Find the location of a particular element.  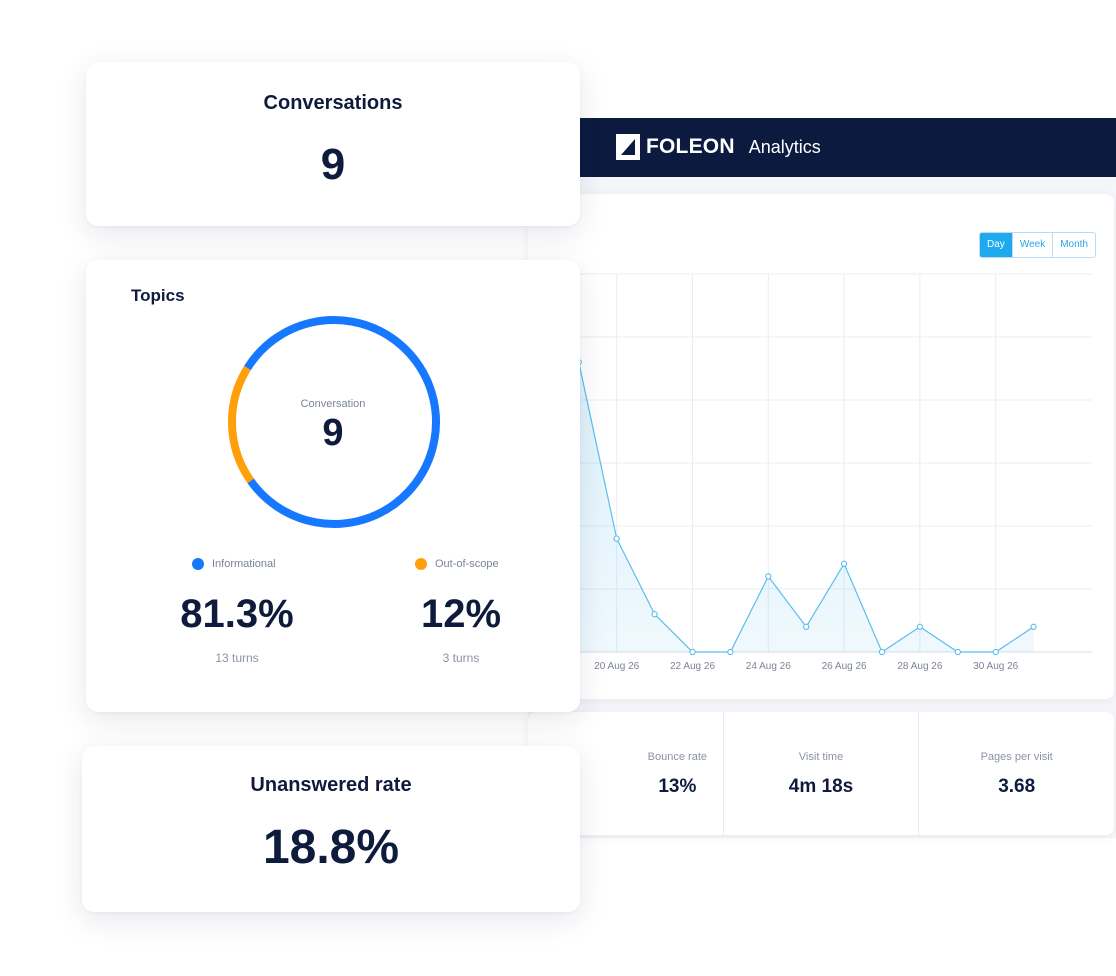

donut-segment-out-of-scope is located at coordinates (334, 422).